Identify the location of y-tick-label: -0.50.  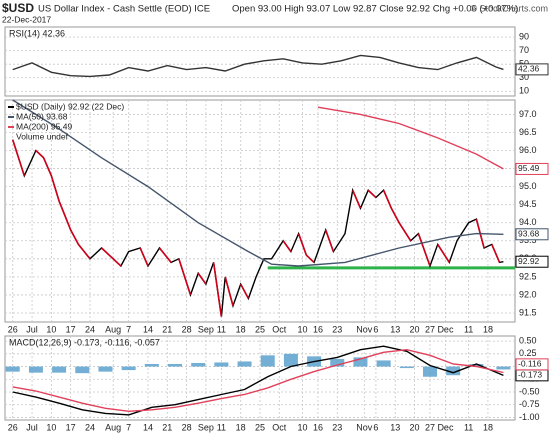
(529, 391).